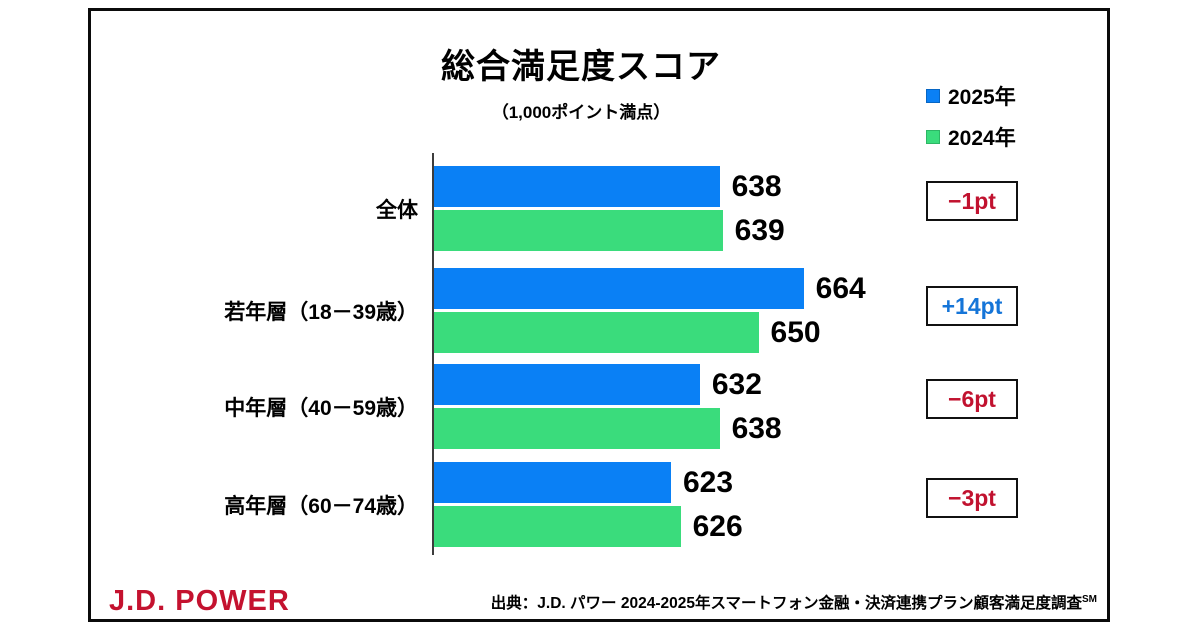 The image size is (1200, 630). I want to click on legend-item-2024: 2024年, so click(971, 137).